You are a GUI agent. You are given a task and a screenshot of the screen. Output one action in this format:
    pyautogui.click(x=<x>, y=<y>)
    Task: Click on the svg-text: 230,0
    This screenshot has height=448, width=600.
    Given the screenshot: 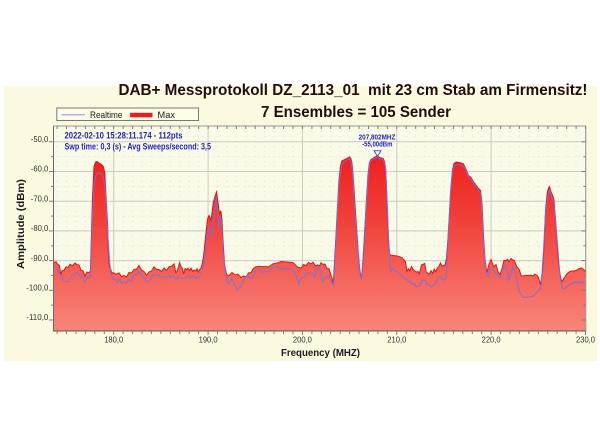 What is the action you would take?
    pyautogui.click(x=586, y=340)
    